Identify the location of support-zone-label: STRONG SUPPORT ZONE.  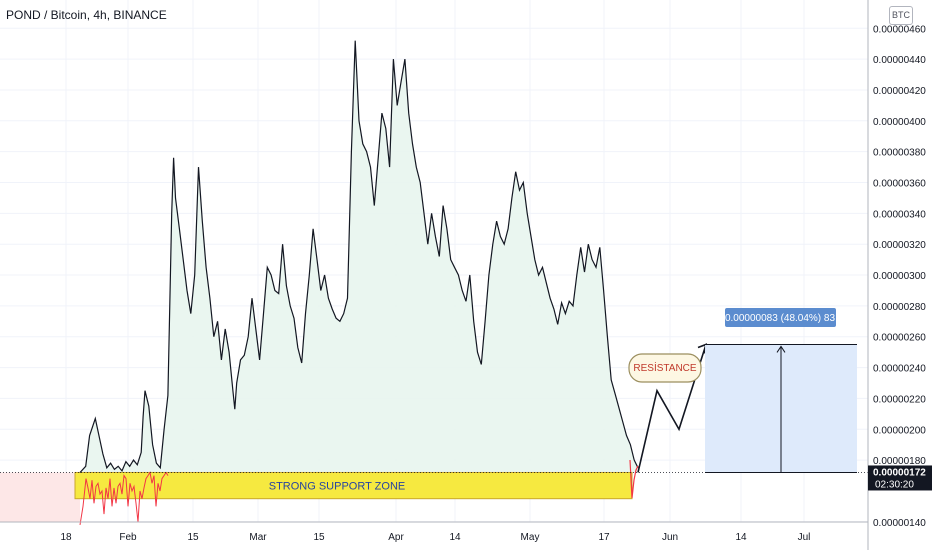
(337, 487).